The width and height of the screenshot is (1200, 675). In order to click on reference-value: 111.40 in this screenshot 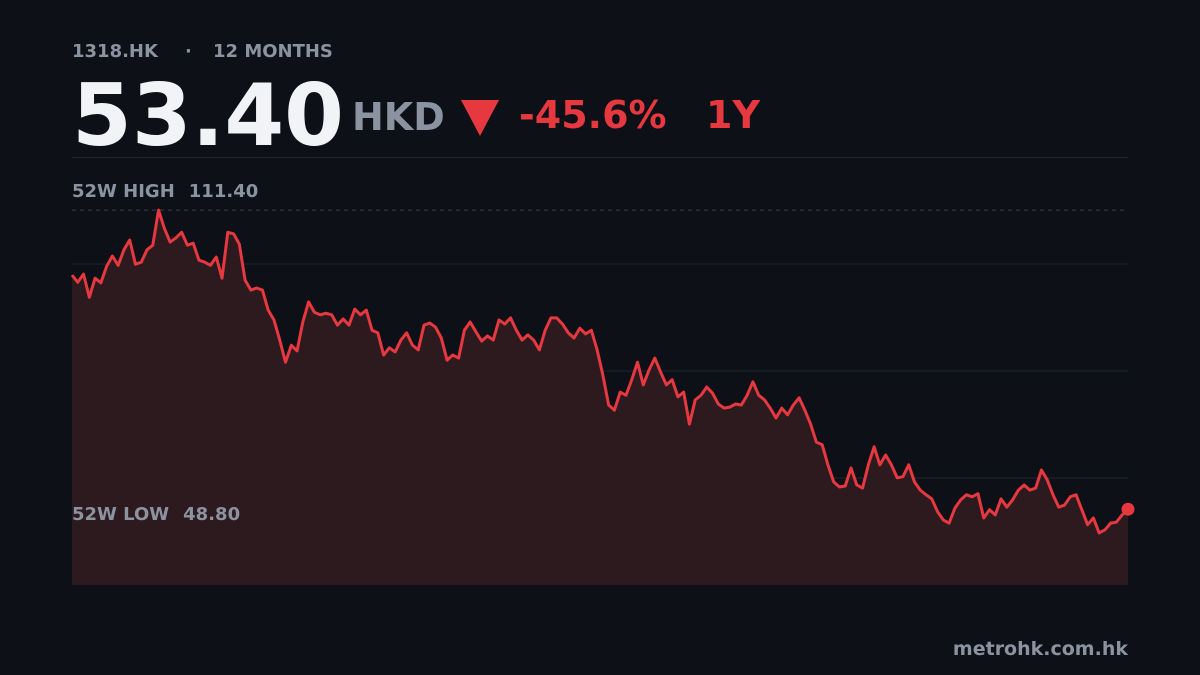, I will do `click(223, 191)`.